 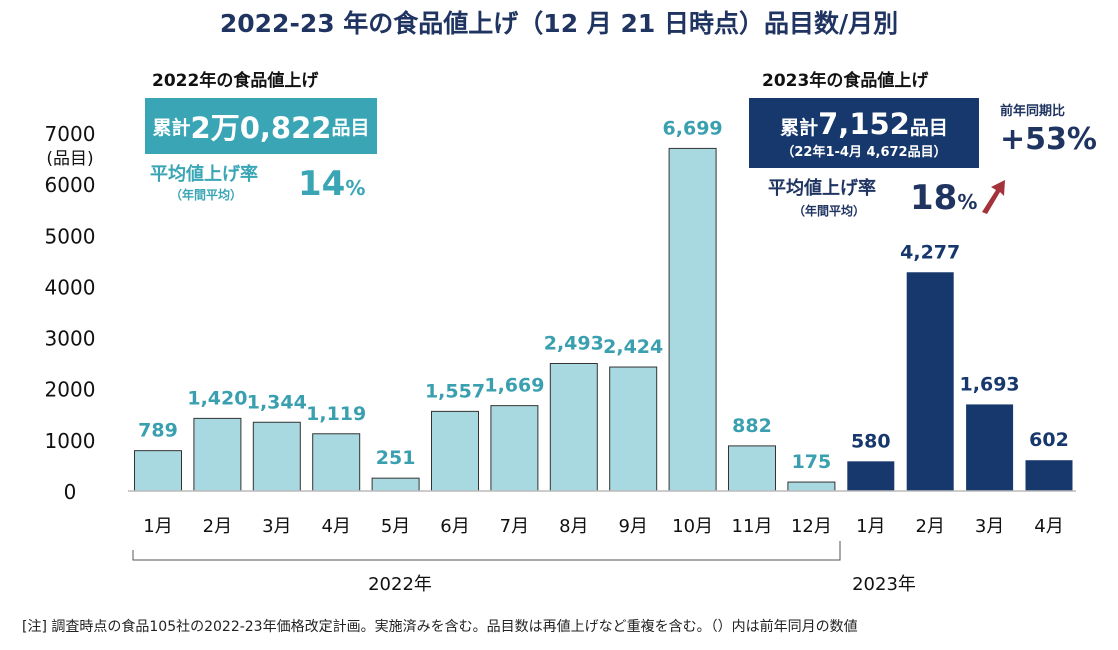 What do you see at coordinates (573, 526) in the screenshot?
I see `x-tick-label: 8月` at bounding box center [573, 526].